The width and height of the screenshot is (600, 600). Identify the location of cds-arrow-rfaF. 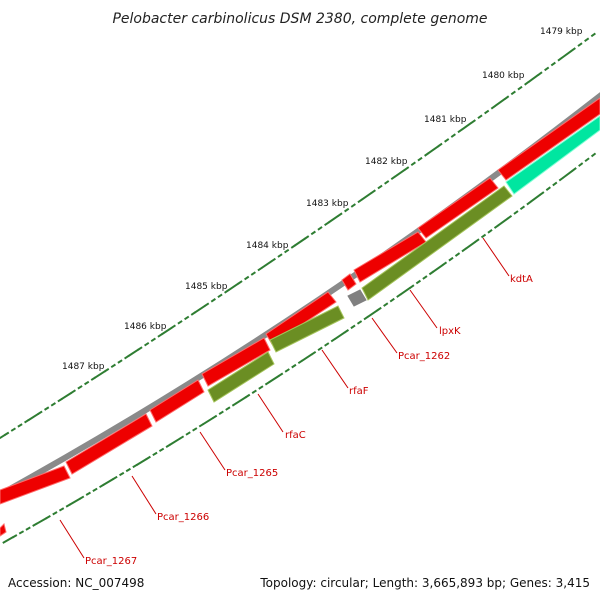
(307, 329).